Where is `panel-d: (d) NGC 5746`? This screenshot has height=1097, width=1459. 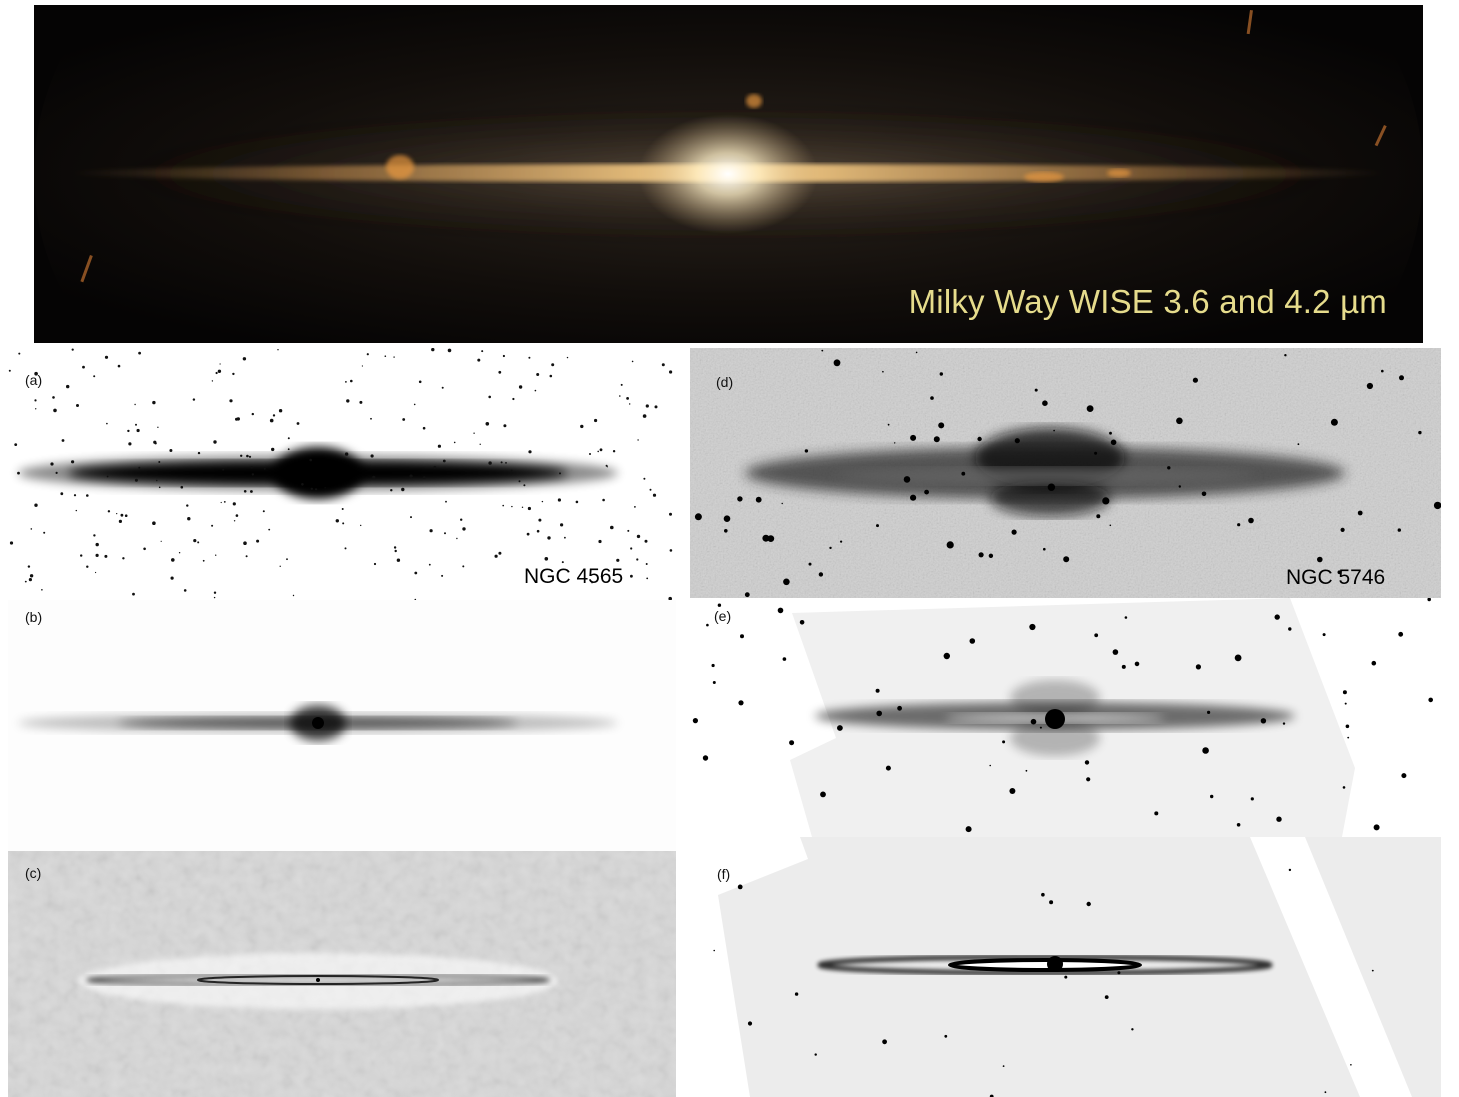 panel-d: (d) NGC 5746 is located at coordinates (1065, 473).